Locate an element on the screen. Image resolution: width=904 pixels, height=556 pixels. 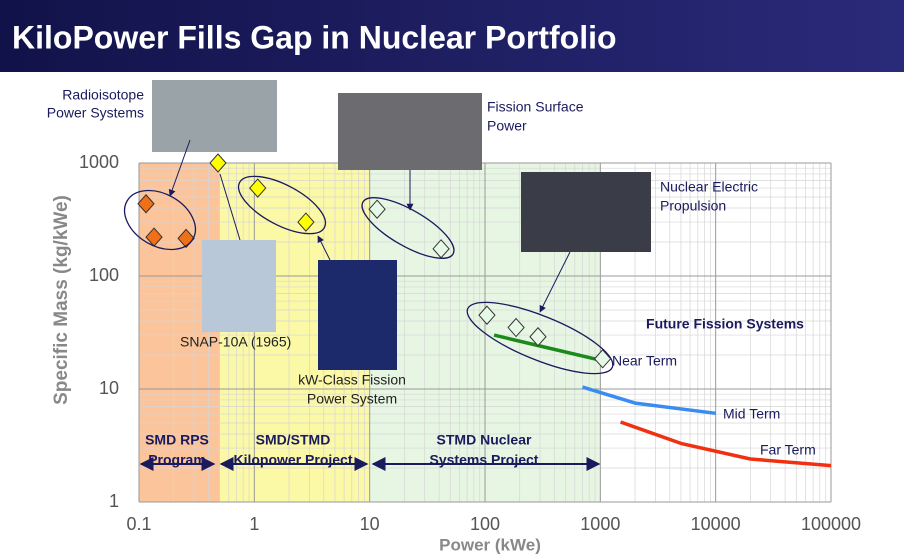
region-label: SMD/STMD is located at coordinates (293, 440).